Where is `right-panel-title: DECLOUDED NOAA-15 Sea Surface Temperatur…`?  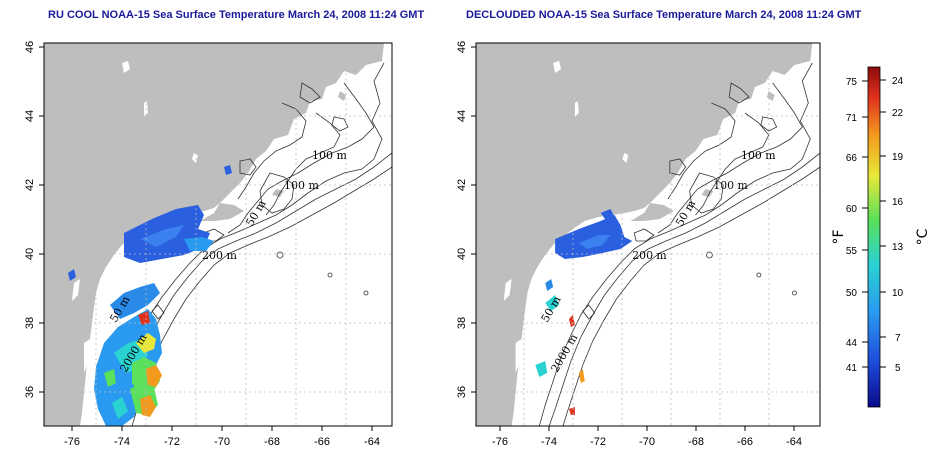
right-panel-title: DECLOUDED NOAA-15 Sea Surface Temperatur… is located at coordinates (664, 15).